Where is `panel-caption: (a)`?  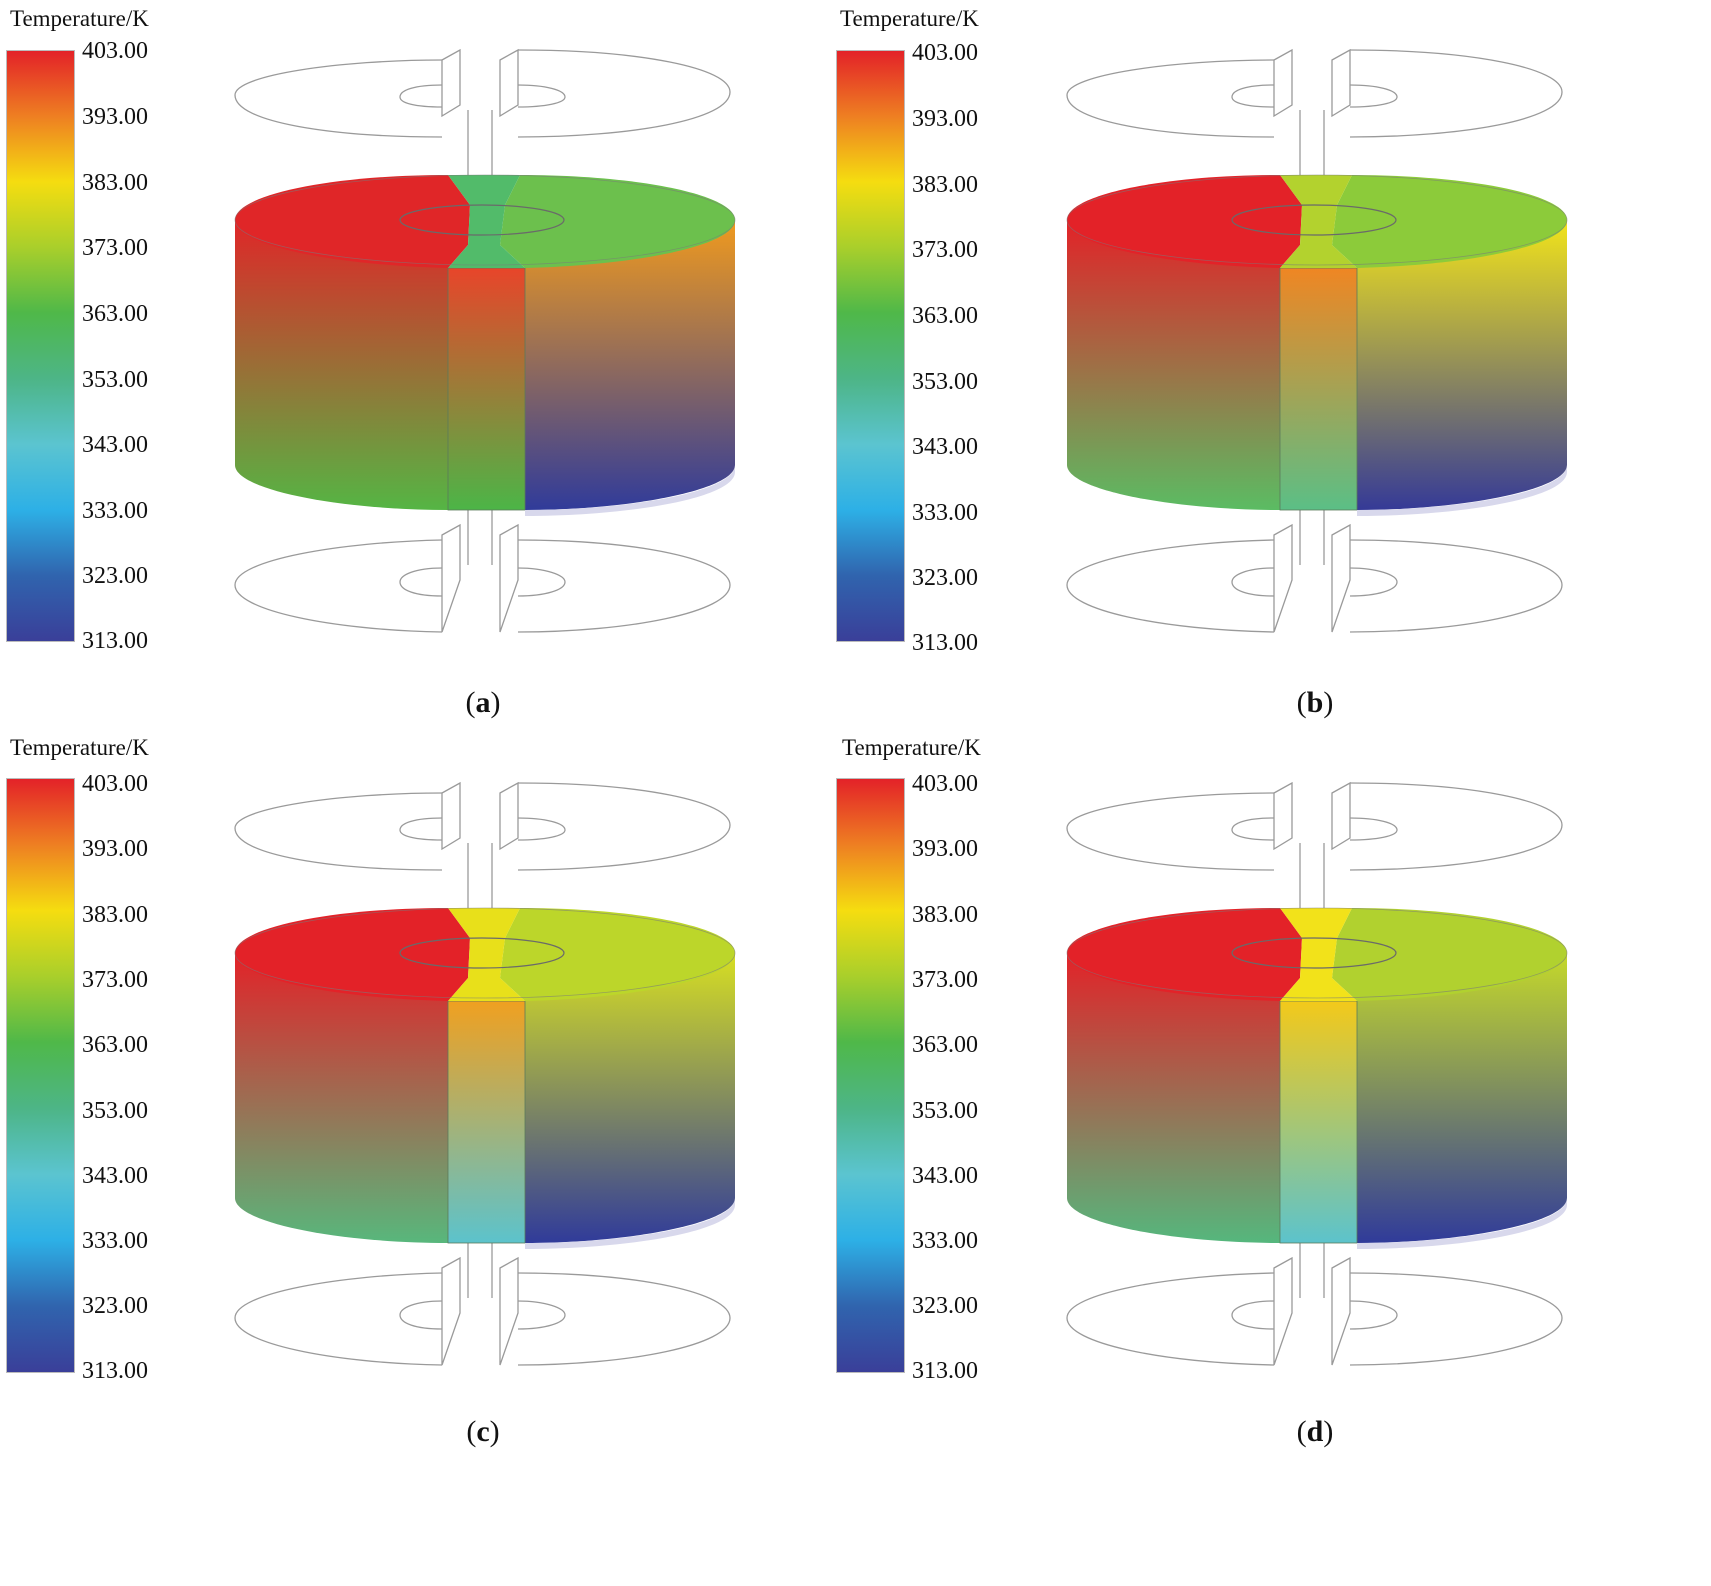 panel-caption: (a) is located at coordinates (483, 702).